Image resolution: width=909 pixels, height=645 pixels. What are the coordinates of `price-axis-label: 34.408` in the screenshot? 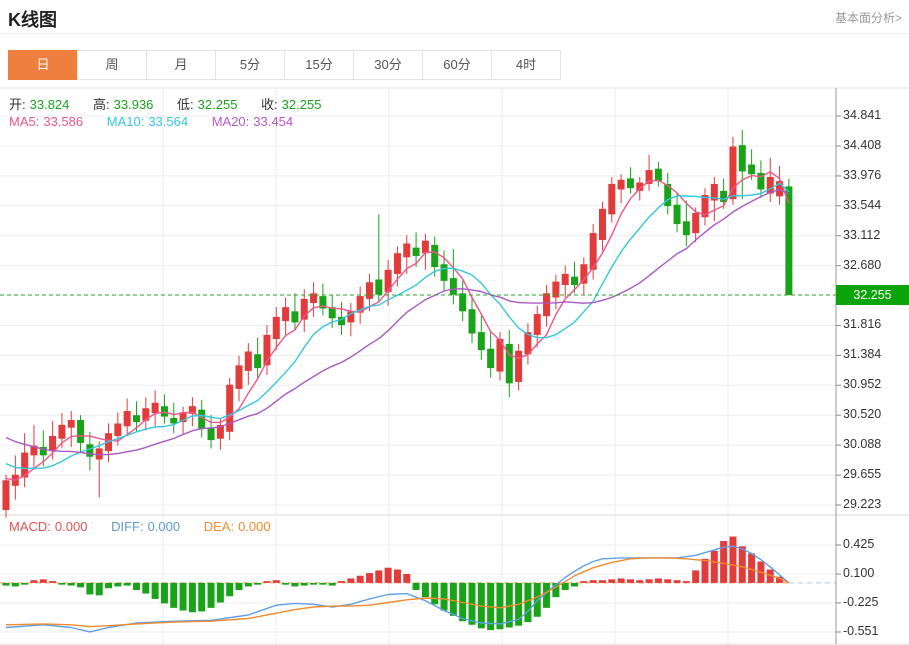 It's located at (862, 144).